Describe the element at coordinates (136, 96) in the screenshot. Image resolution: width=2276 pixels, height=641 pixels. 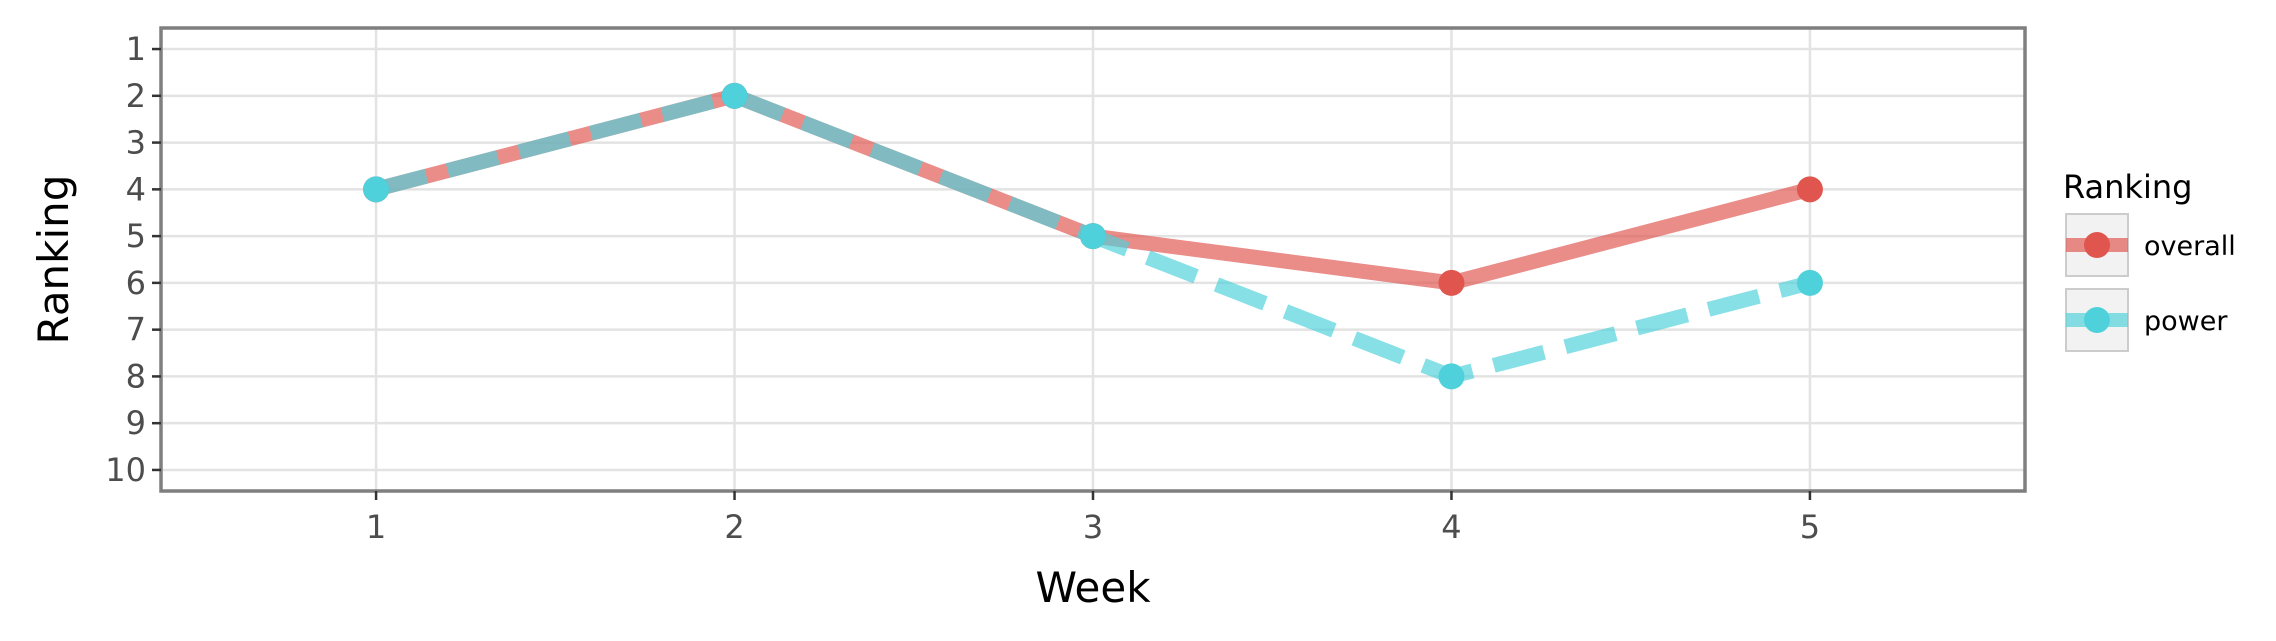
I see `y-tick-label: 2` at that location.